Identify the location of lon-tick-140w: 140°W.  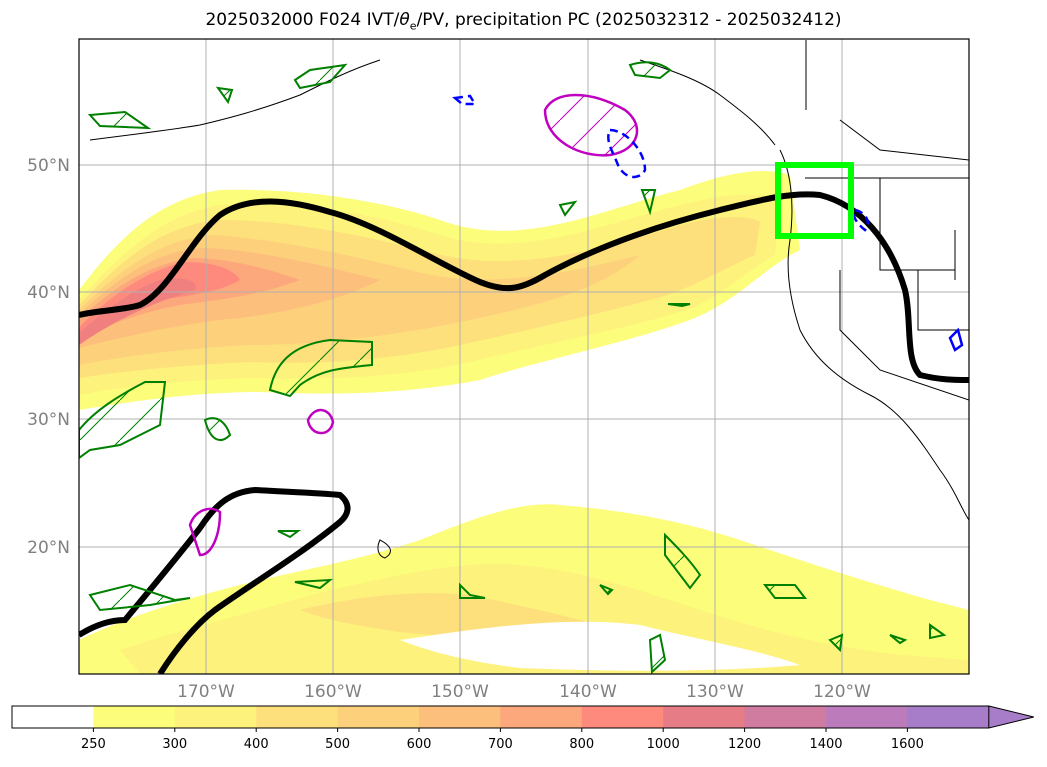
(588, 692).